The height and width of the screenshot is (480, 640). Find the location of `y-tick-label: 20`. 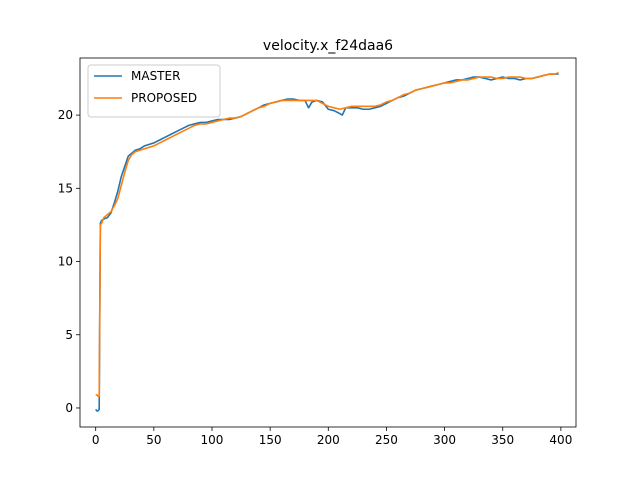

y-tick-label: 20 is located at coordinates (65, 115).